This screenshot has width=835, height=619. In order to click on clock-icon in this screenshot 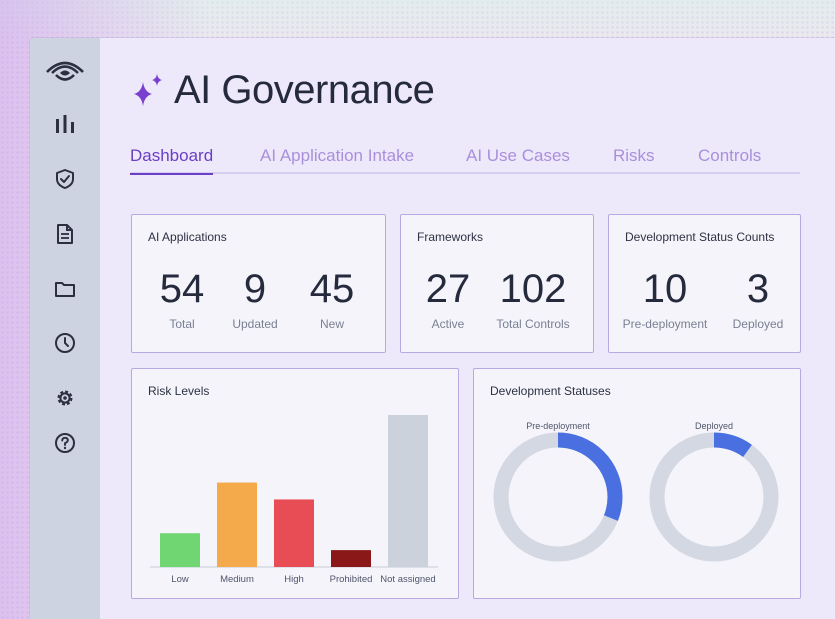, I will do `click(65, 343)`.